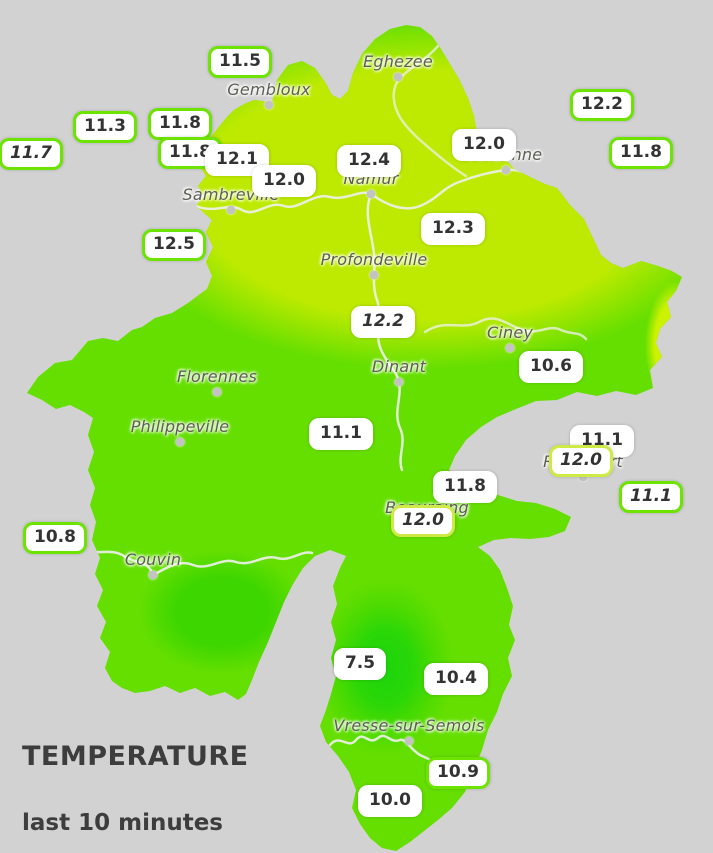 This screenshot has width=713, height=853. What do you see at coordinates (240, 62) in the screenshot?
I see `station-badge: 11.5` at bounding box center [240, 62].